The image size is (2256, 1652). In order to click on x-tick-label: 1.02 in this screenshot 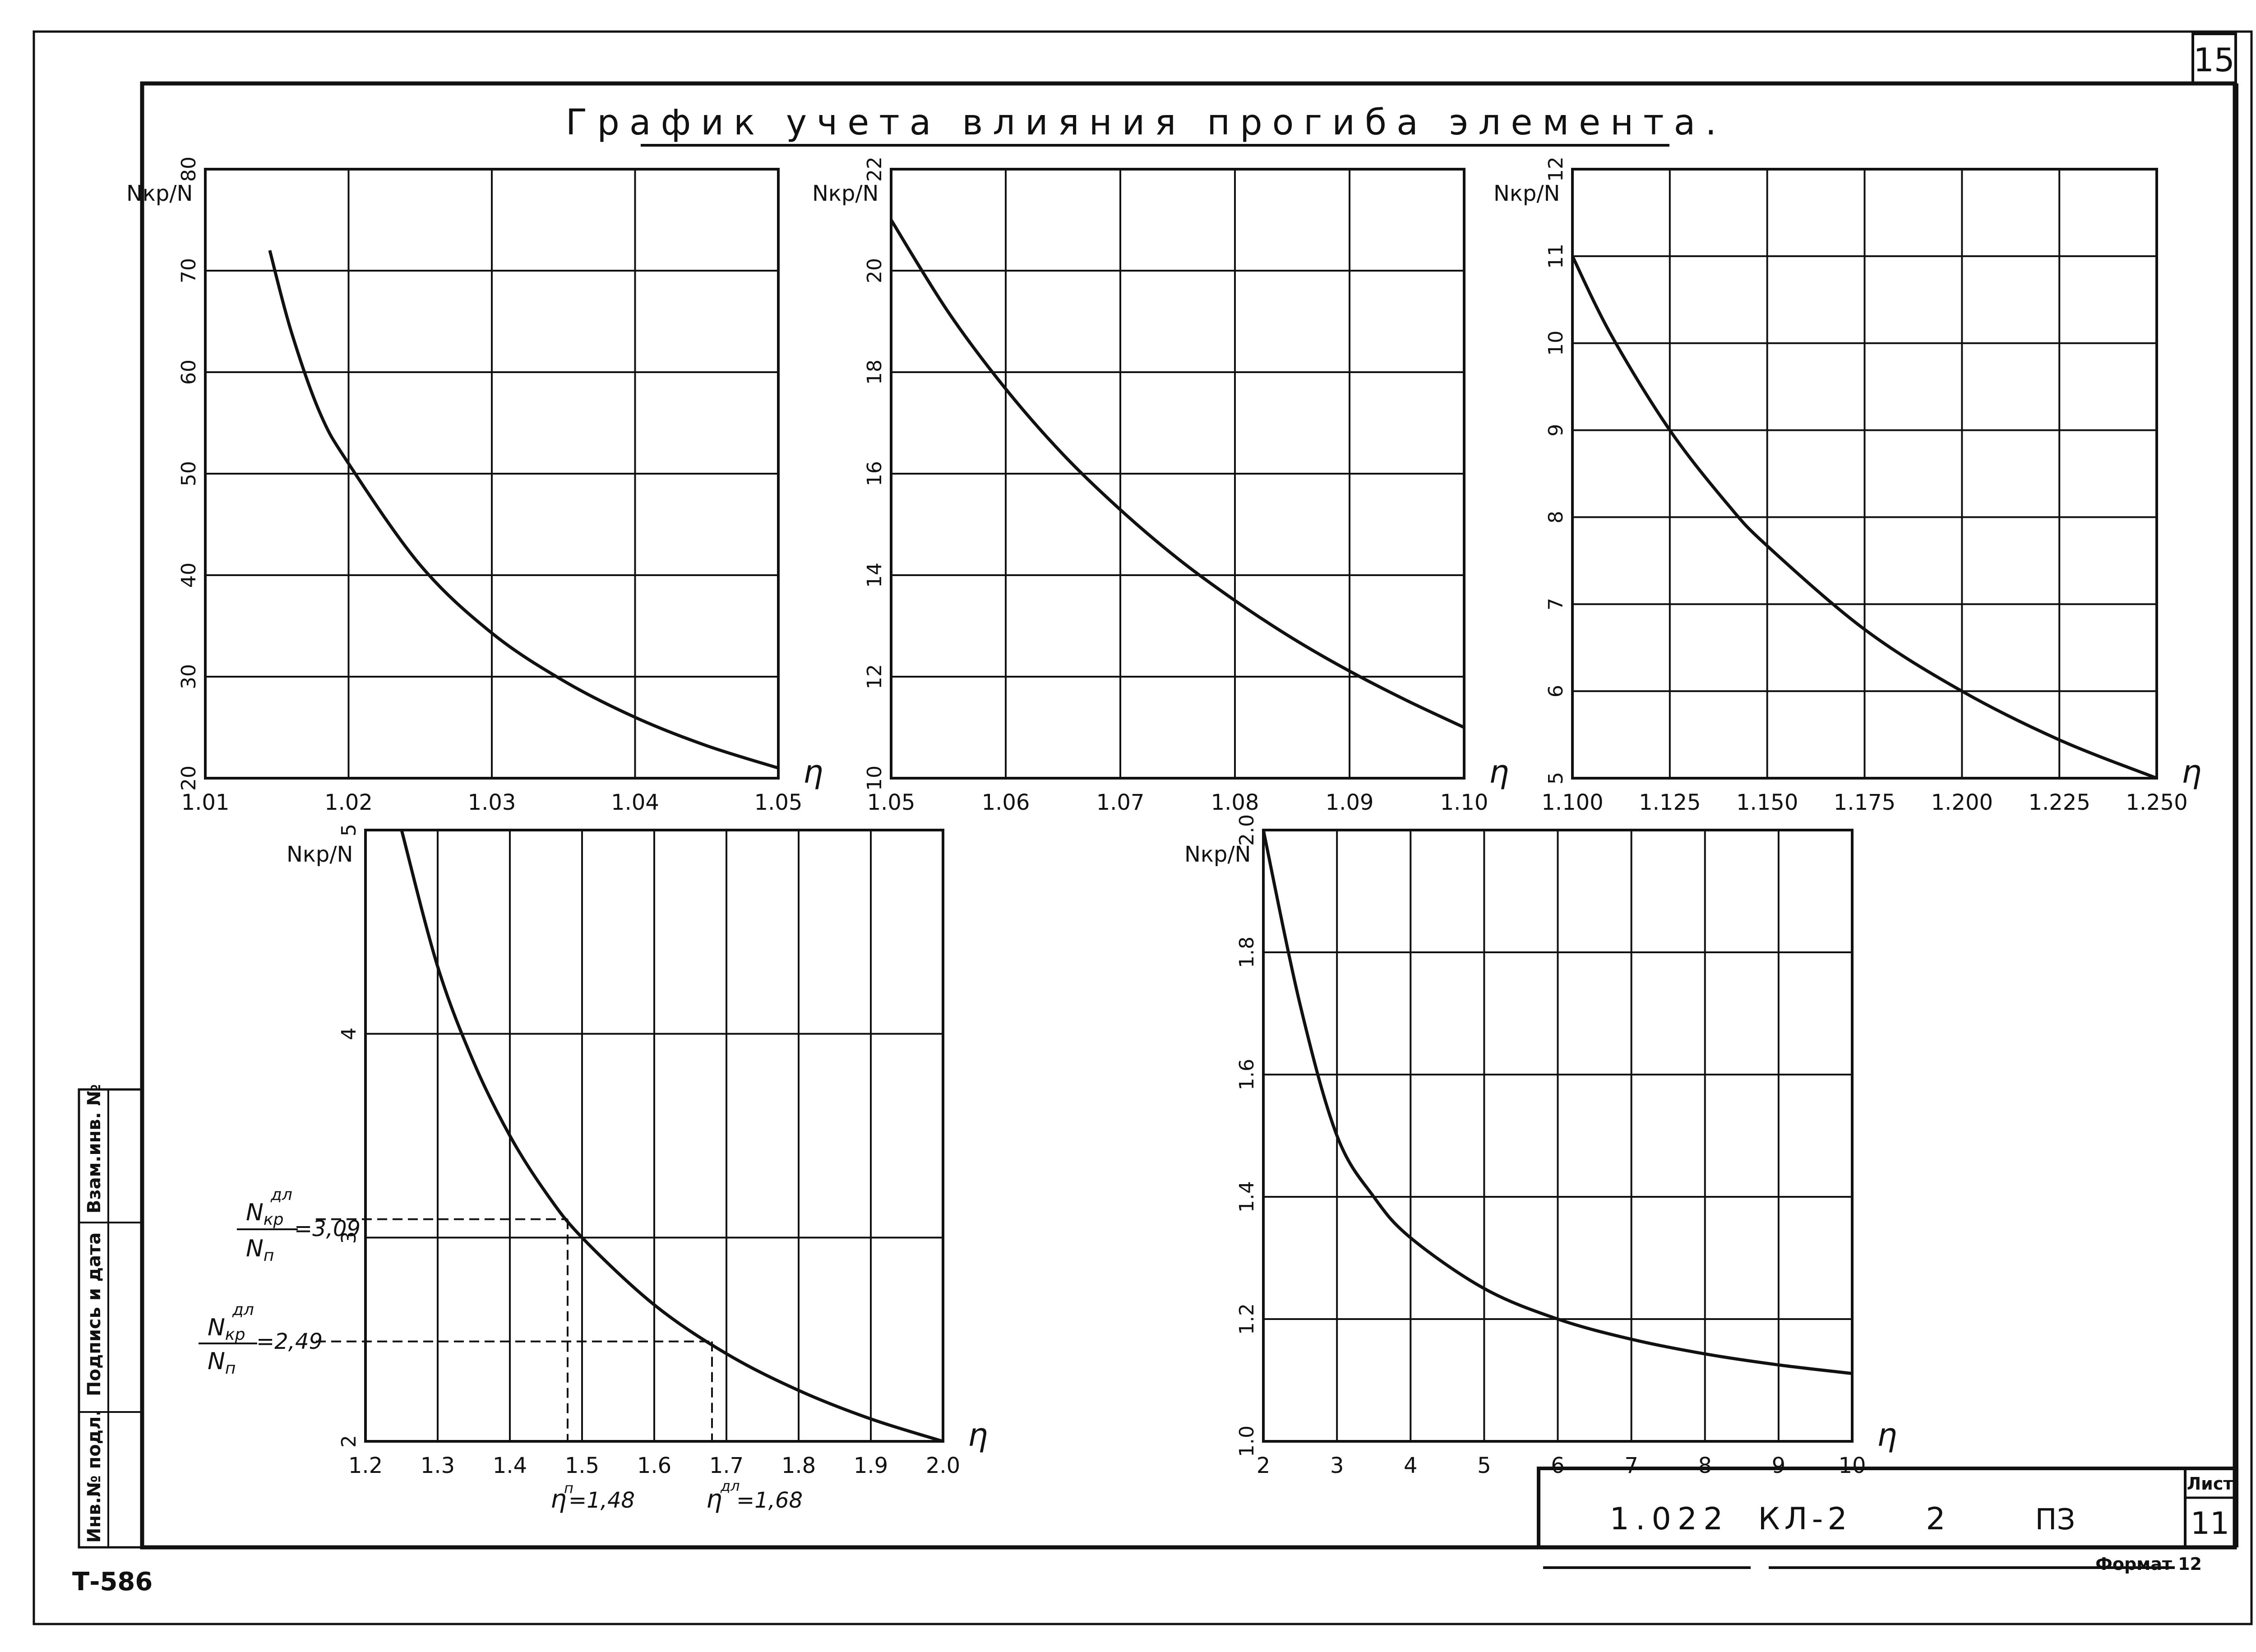, I will do `click(348, 802)`.